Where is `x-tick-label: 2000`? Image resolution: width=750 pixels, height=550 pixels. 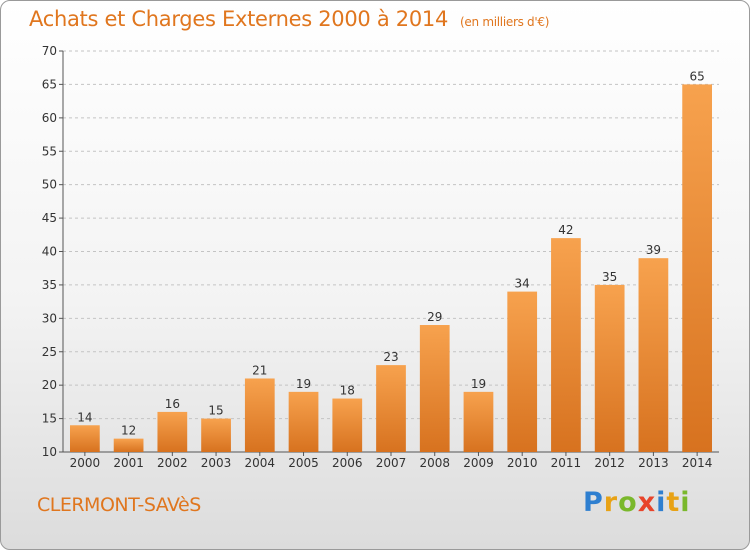 x-tick-label: 2000 is located at coordinates (85, 463).